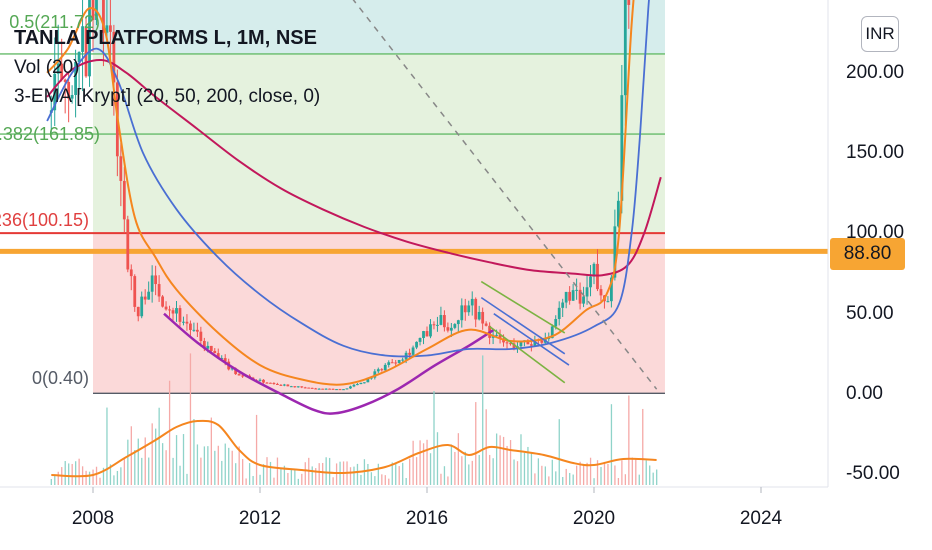 The height and width of the screenshot is (550, 932). Describe the element at coordinates (60, 378) in the screenshot. I see `fib-level-label: 0(0.40)` at that location.